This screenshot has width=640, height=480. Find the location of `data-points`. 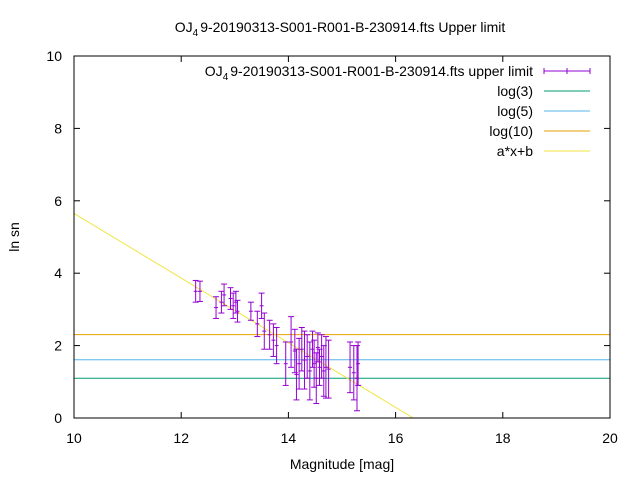

data-points is located at coordinates (277, 345).